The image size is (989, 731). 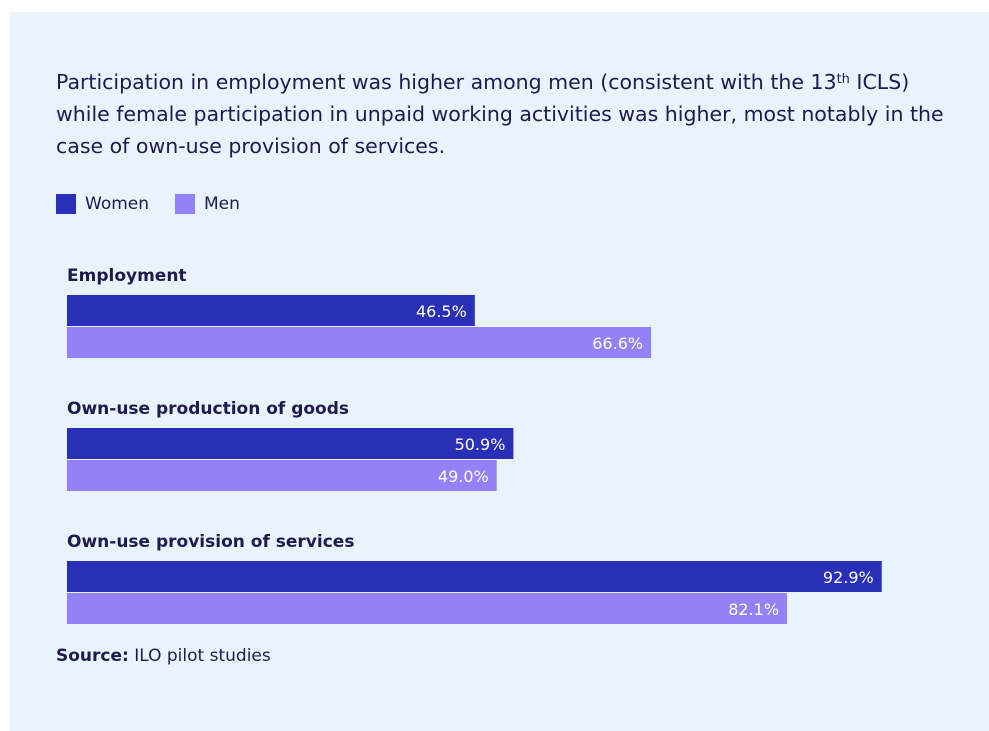 I want to click on category-label: Employment, so click(x=127, y=276).